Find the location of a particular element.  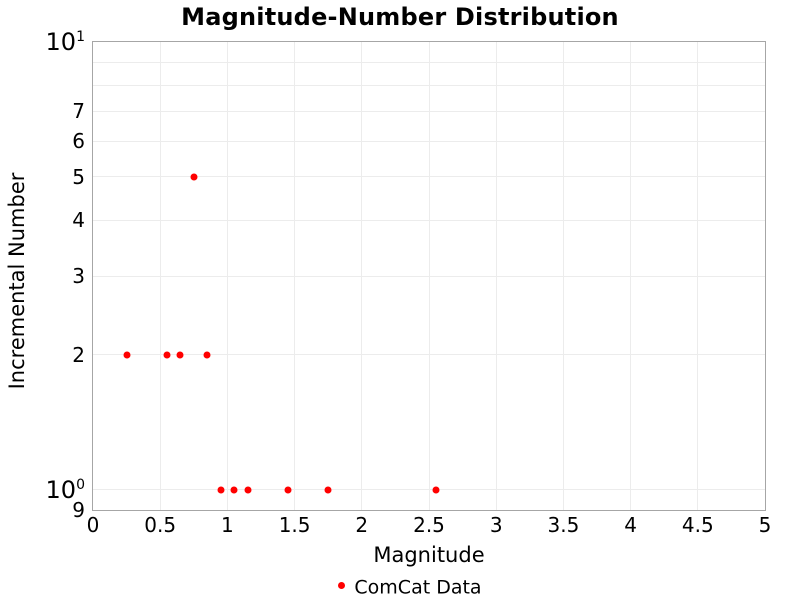

x-tick-label: 2 is located at coordinates (362, 525).